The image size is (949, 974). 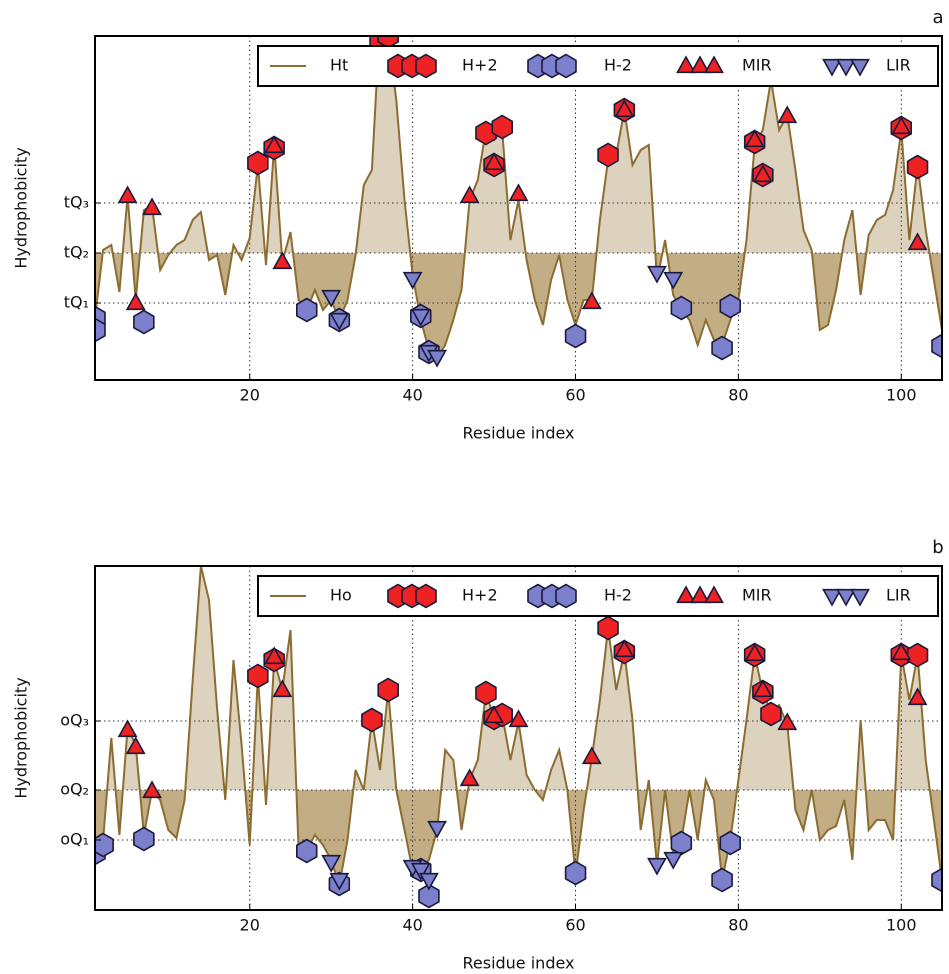 I want to click on area-below, so click(x=518, y=837).